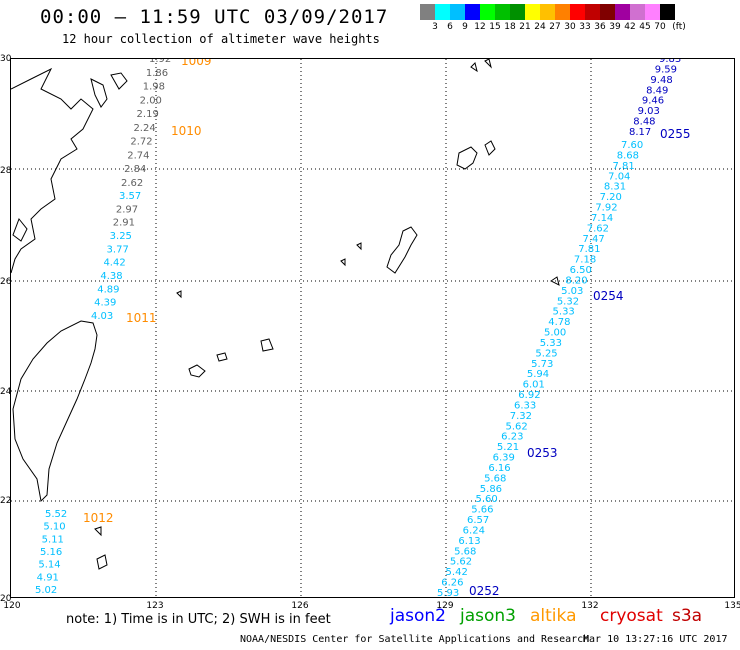 The image size is (740, 650). Describe the element at coordinates (645, 27) in the screenshot. I see `color-label: 45` at that location.